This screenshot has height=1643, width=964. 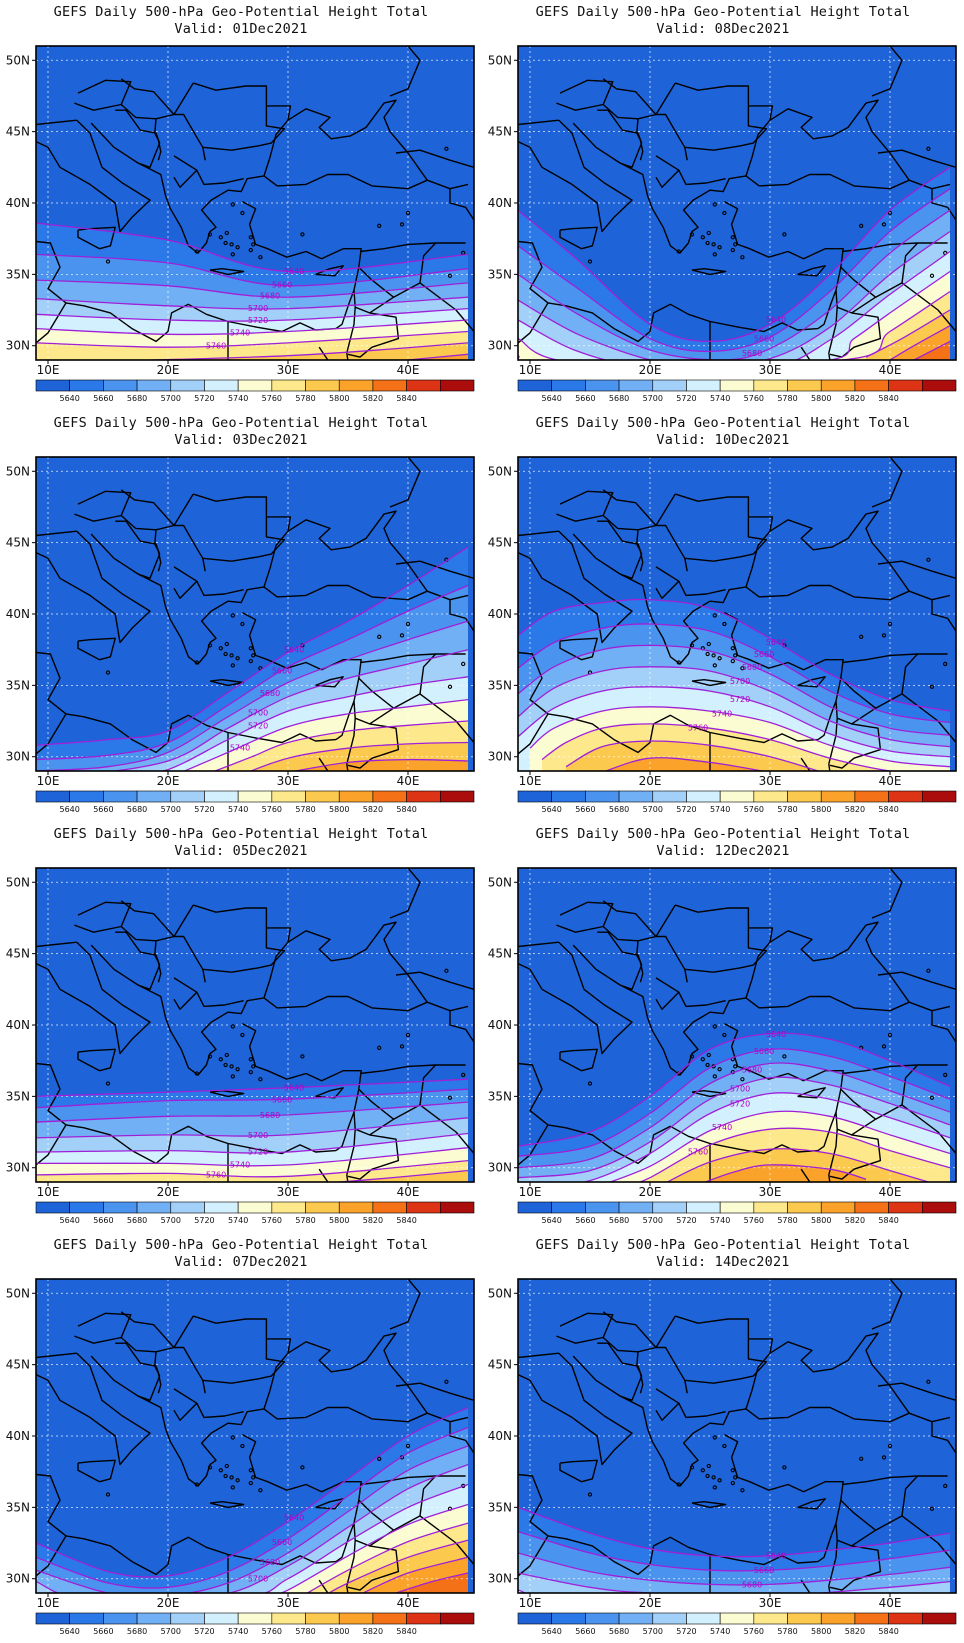 What do you see at coordinates (18, 614) in the screenshot?
I see `lat-tick-label: 40N` at bounding box center [18, 614].